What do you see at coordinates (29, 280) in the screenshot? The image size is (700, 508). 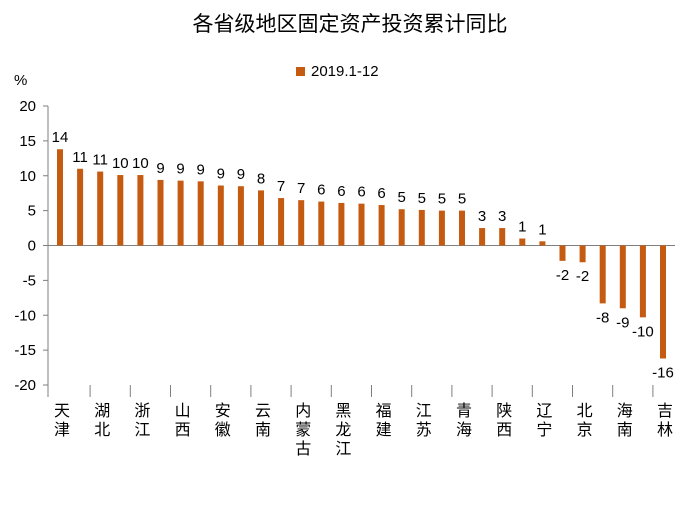 I see `y-tick-label: -5` at bounding box center [29, 280].